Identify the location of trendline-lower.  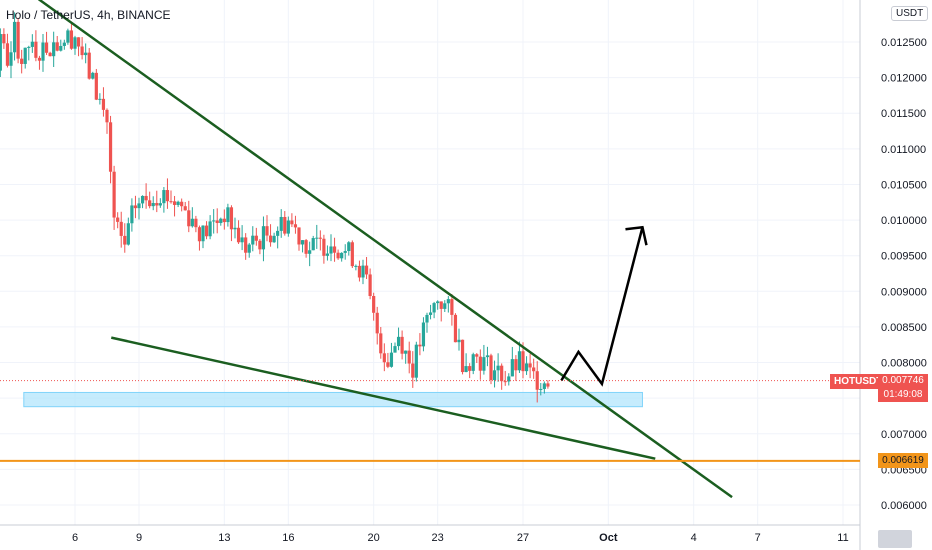
(383, 398).